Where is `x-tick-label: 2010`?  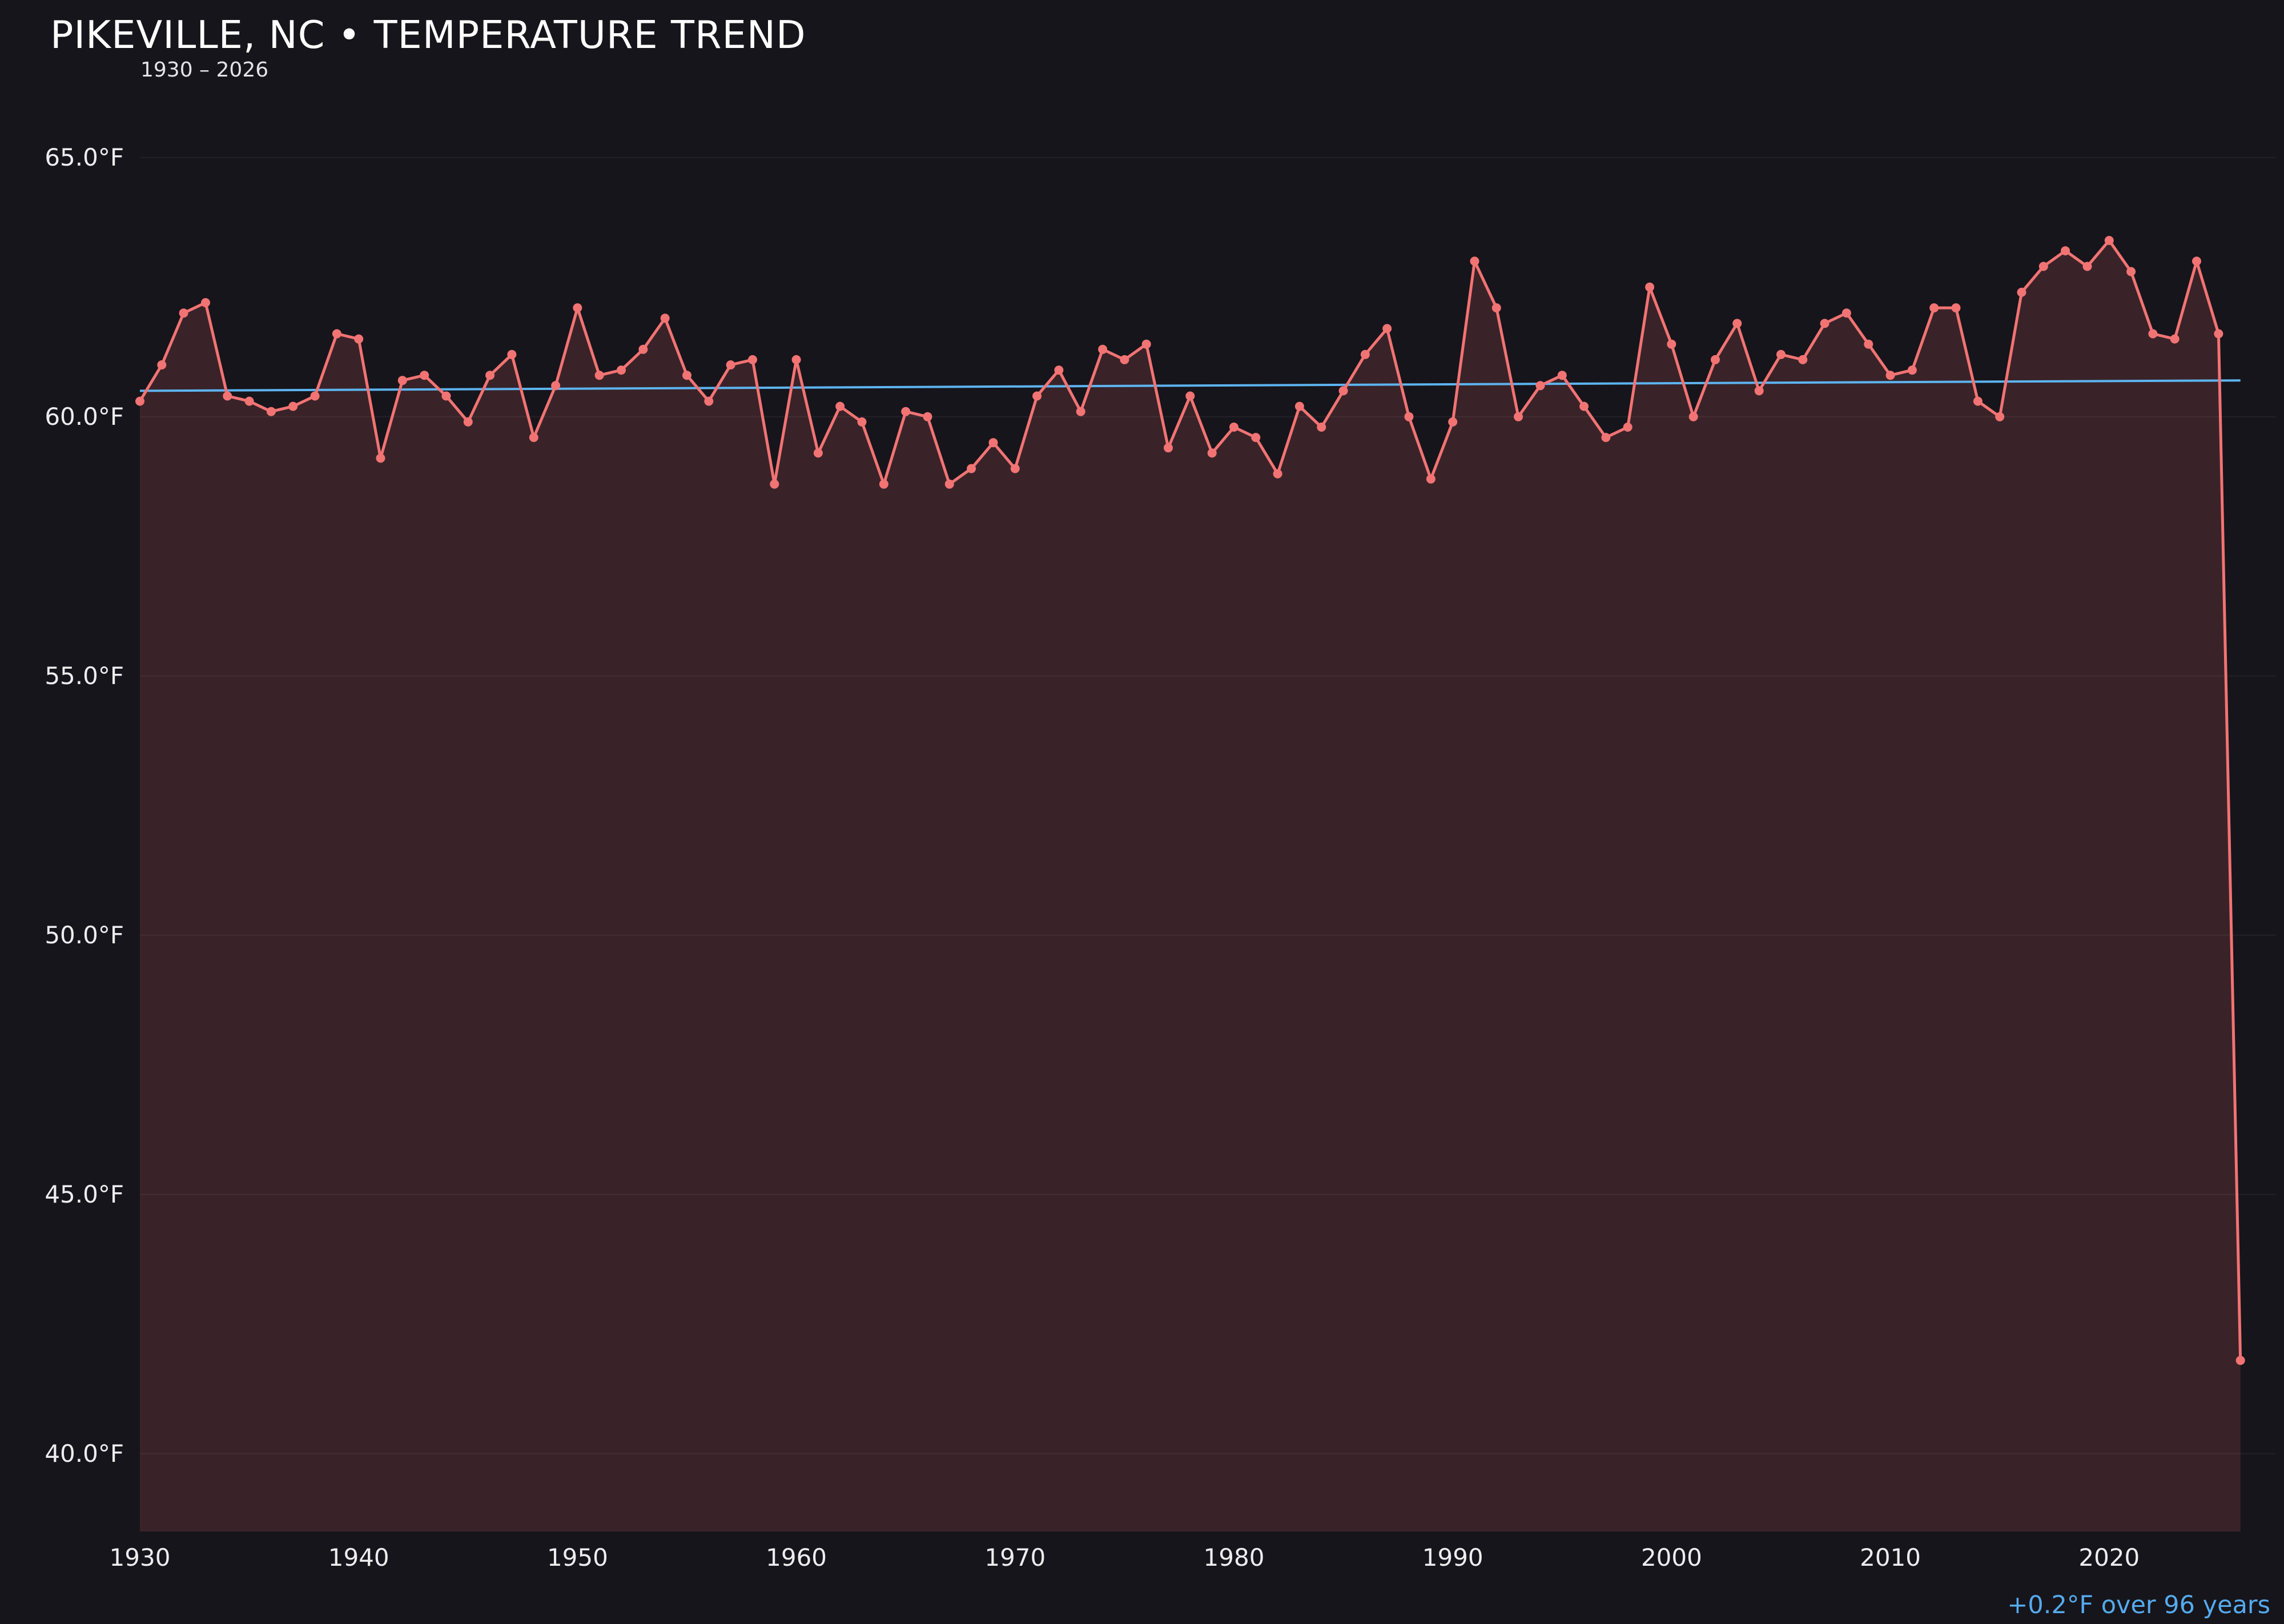 x-tick-label: 2010 is located at coordinates (1890, 1557).